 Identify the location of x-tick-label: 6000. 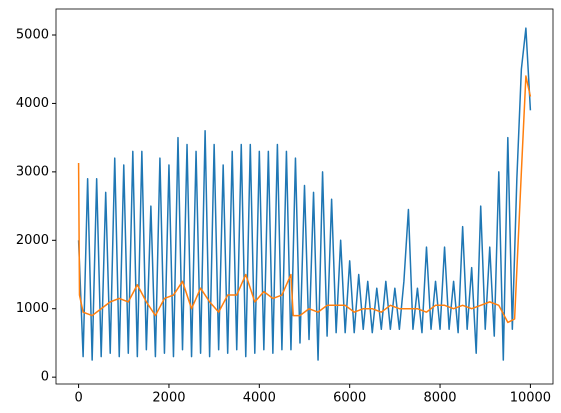
(349, 398).